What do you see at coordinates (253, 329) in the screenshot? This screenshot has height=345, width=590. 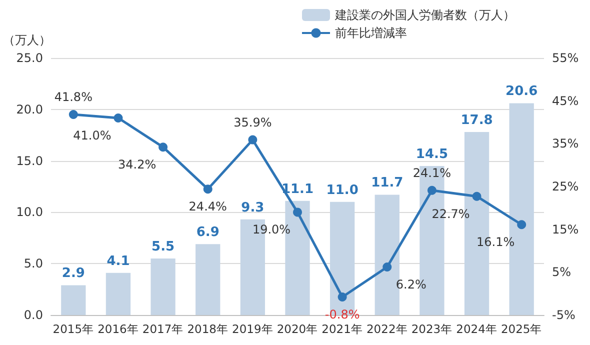 I see `x-tick-label: 2019年` at bounding box center [253, 329].